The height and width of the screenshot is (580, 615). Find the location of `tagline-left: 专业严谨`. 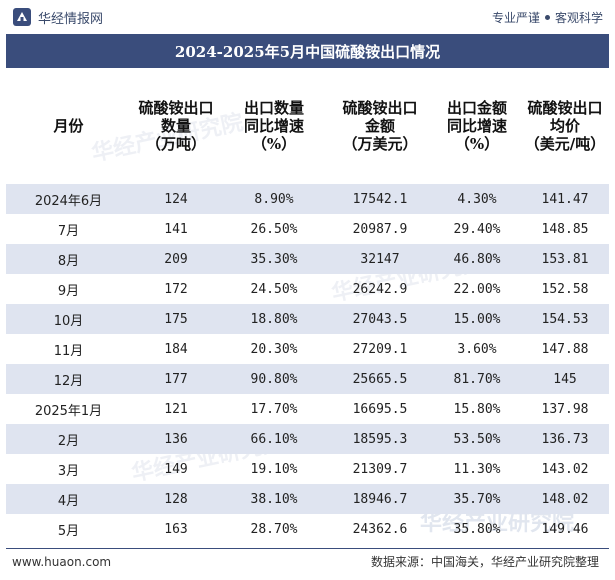

tagline-left: 专业严谨 is located at coordinates (515, 17).